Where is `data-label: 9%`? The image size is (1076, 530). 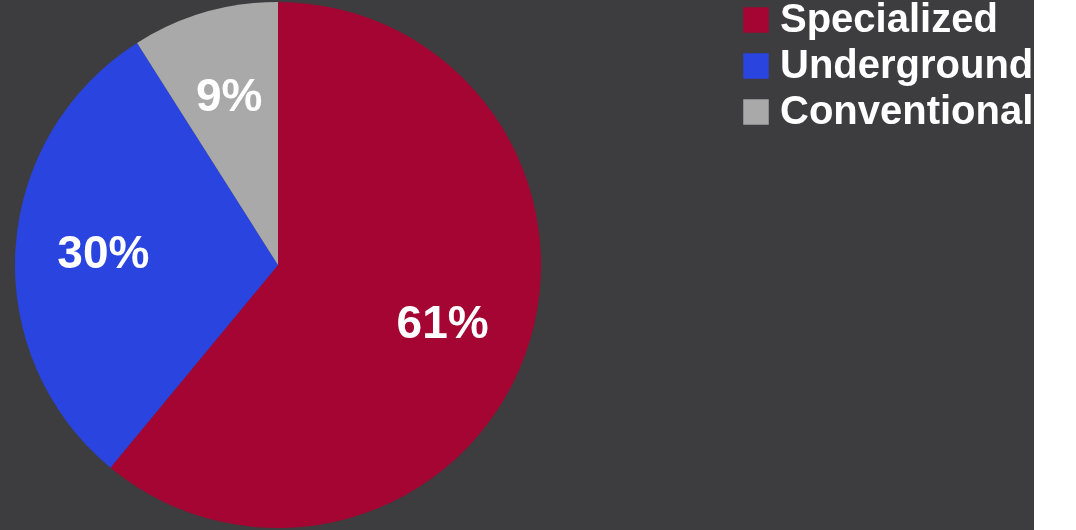
data-label: 9% is located at coordinates (229, 94).